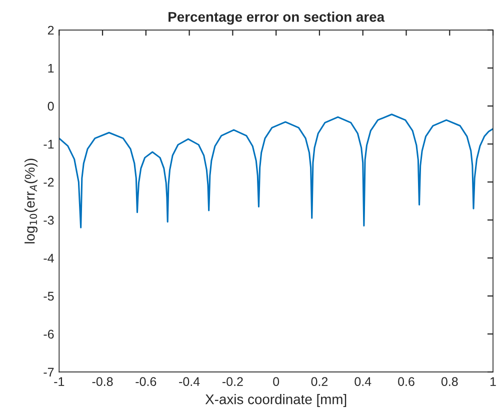 This screenshot has height=417, width=497. Describe the element at coordinates (189, 381) in the screenshot. I see `x-tick-label: -0.4` at that location.